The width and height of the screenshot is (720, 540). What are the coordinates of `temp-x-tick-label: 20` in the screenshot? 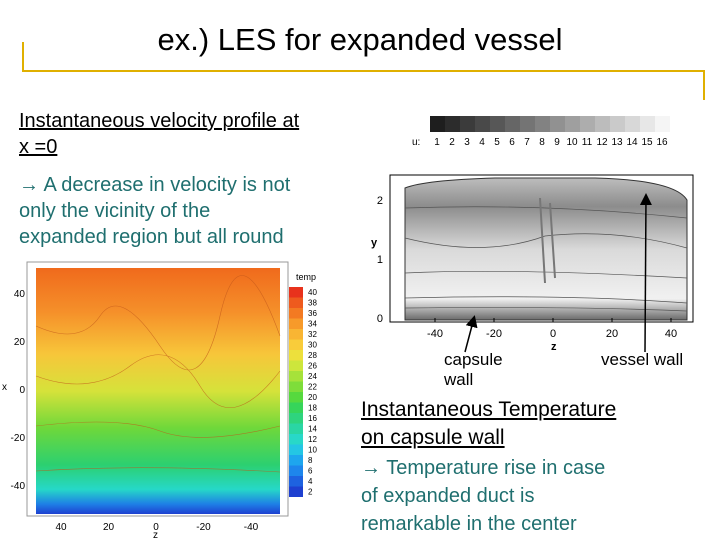 It's located at (109, 527).